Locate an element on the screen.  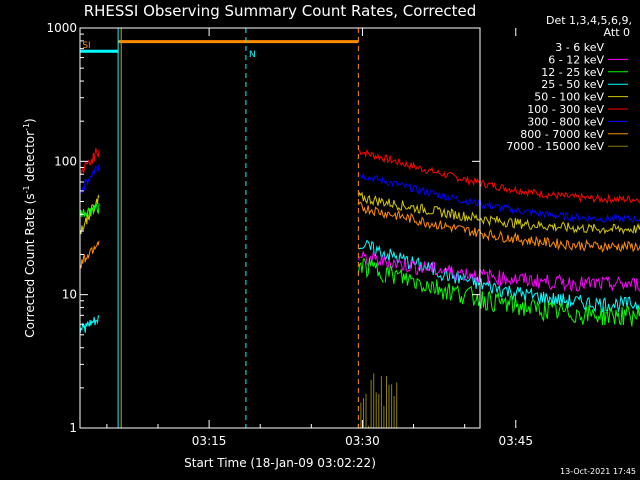
x-tick-label: 03:30 is located at coordinates (362, 441).